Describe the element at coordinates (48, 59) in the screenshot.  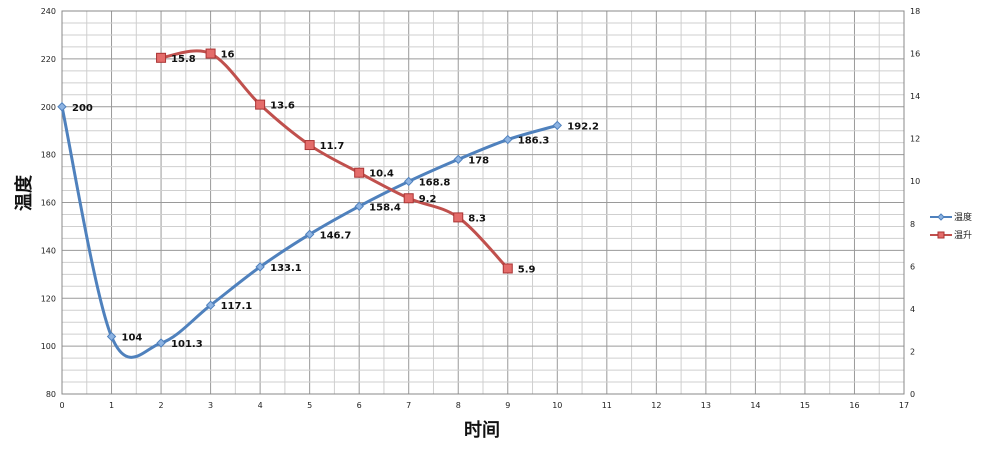
I see `y-tick-label: 220` at that location.